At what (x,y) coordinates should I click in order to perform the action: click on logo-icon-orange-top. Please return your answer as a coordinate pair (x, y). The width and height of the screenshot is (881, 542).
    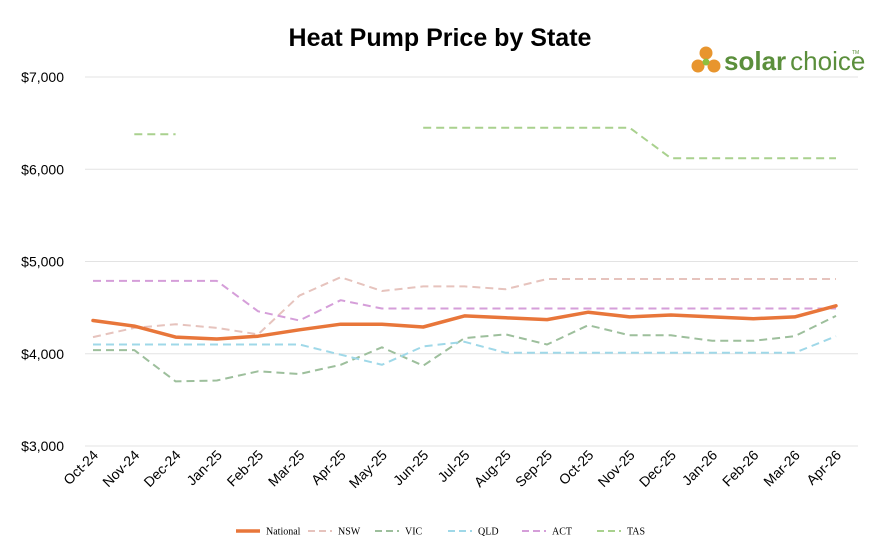
    Looking at the image, I should click on (706, 53).